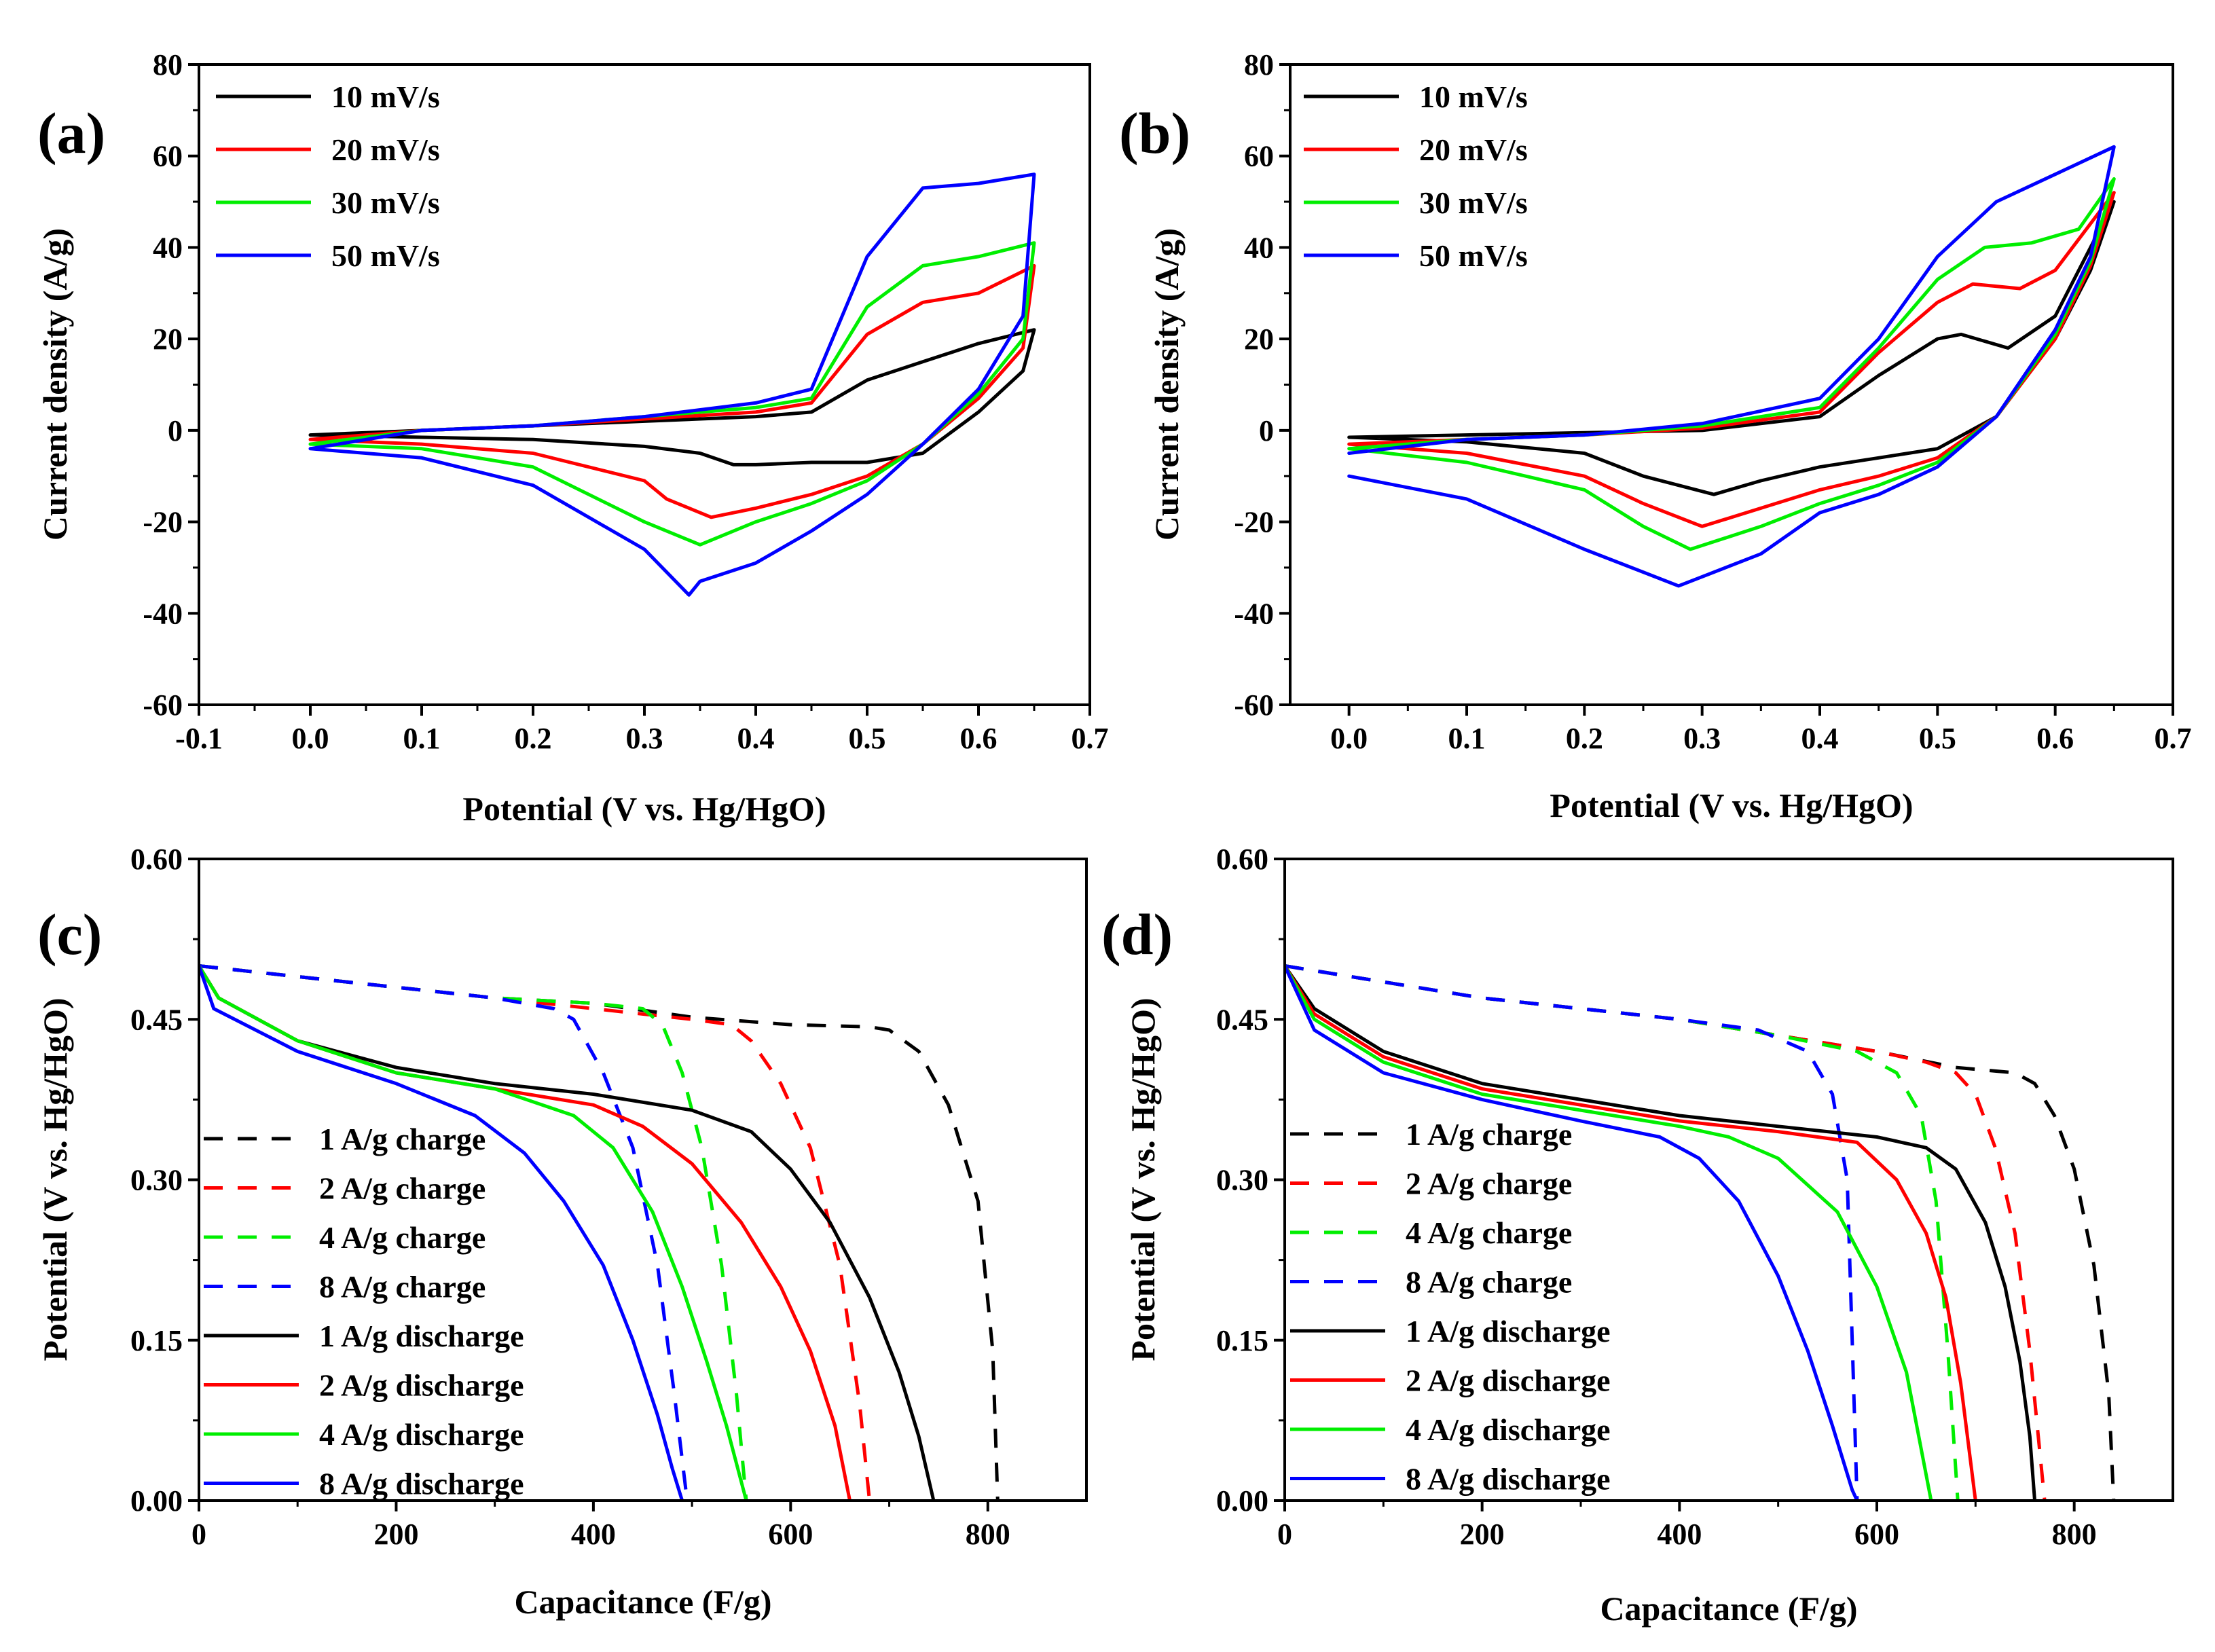 This screenshot has height=1652, width=2215. I want to click on legend-label-4: 8 A/g charge, so click(1489, 1282).